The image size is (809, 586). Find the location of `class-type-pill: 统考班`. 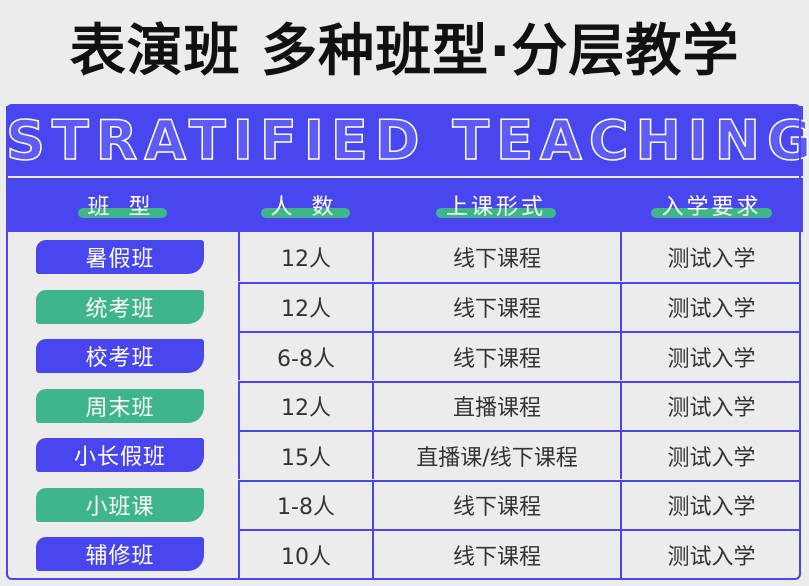

class-type-pill: 统考班 is located at coordinates (120, 306).